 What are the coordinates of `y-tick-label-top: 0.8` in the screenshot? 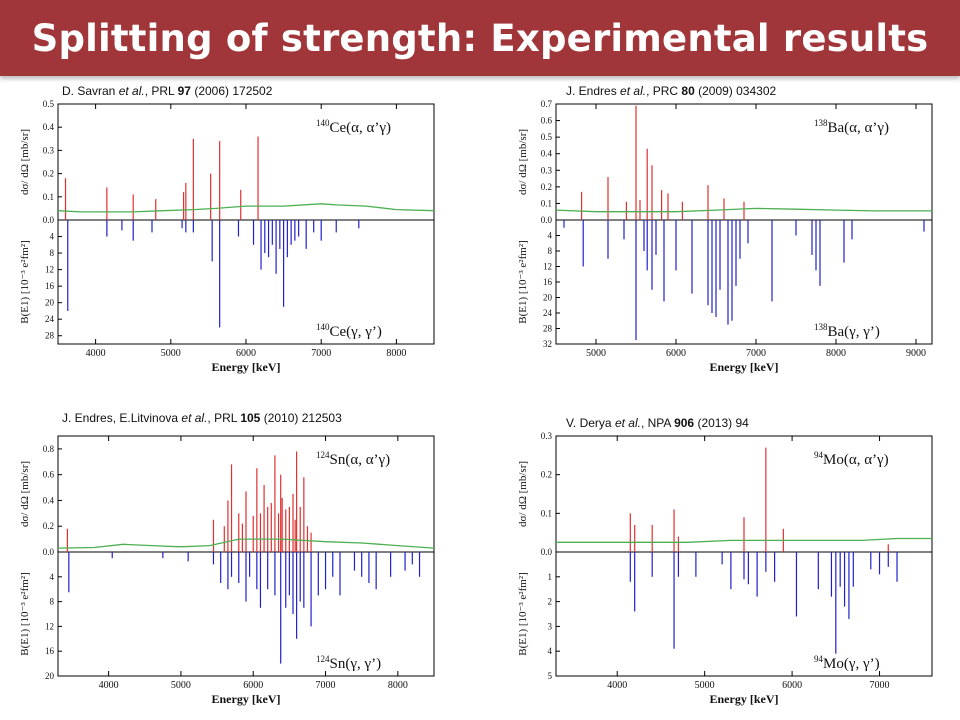 It's located at (49, 449).